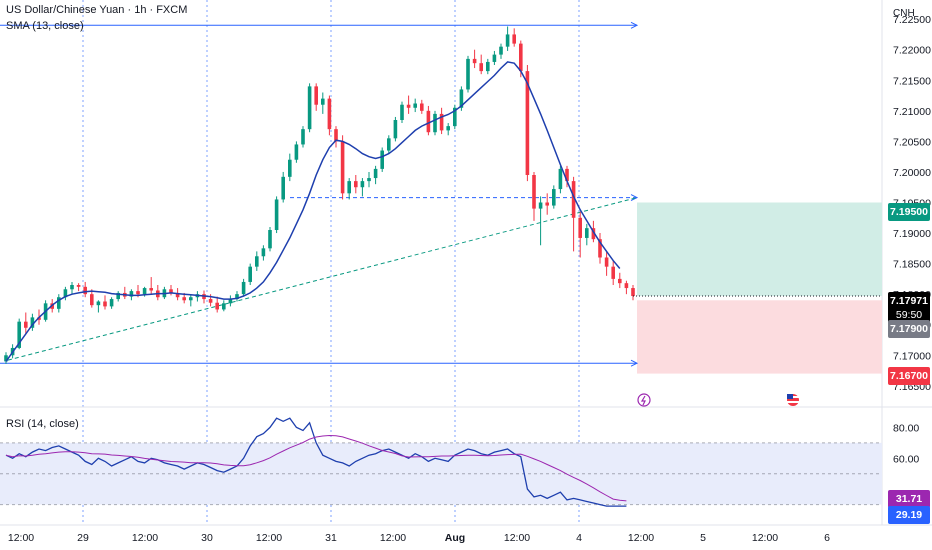 This screenshot has height=550, width=932. What do you see at coordinates (912, 81) in the screenshot?
I see `price-axis-label: 7.21500` at bounding box center [912, 81].